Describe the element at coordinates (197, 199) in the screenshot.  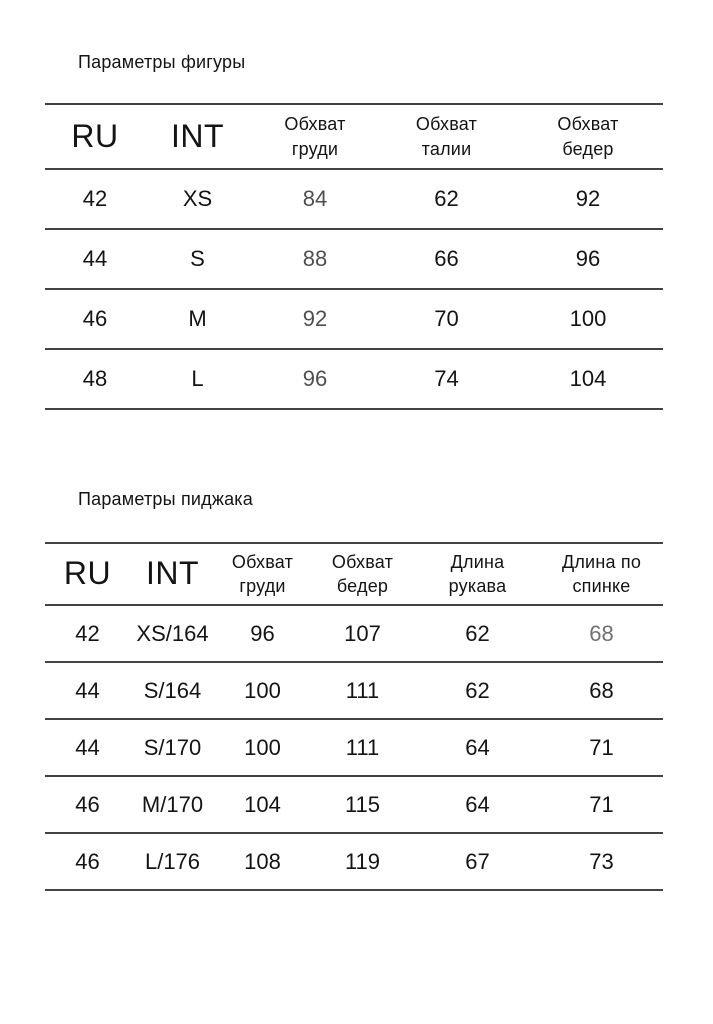
I see `table-cell: XS` at that location.